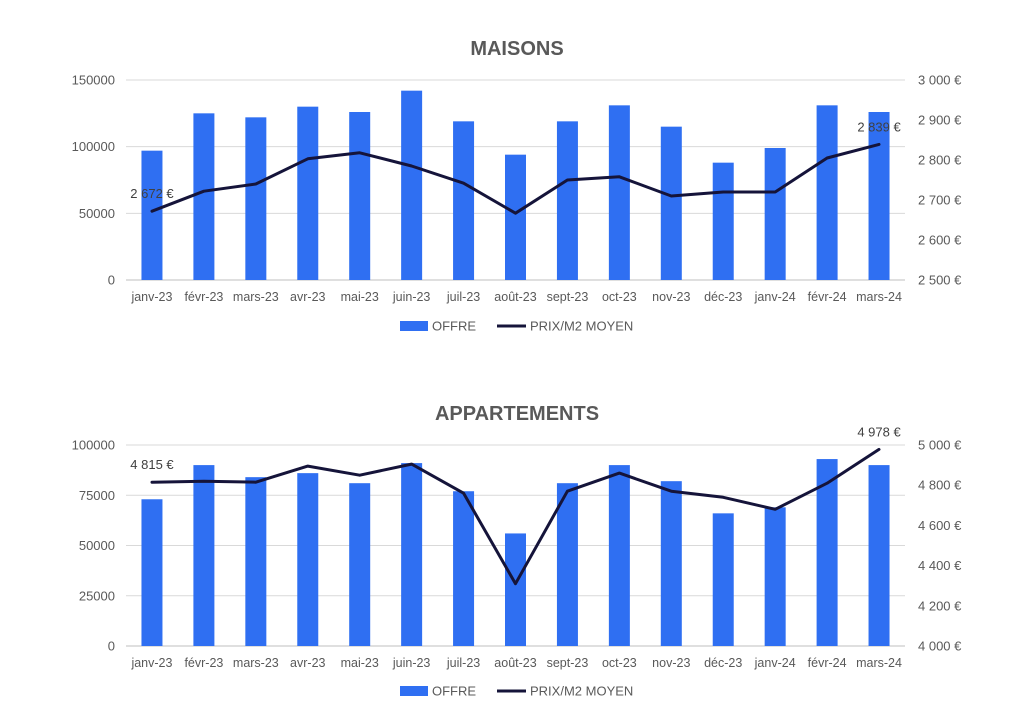  I want to click on chart-title: APPARTEMENTS, so click(517, 414).